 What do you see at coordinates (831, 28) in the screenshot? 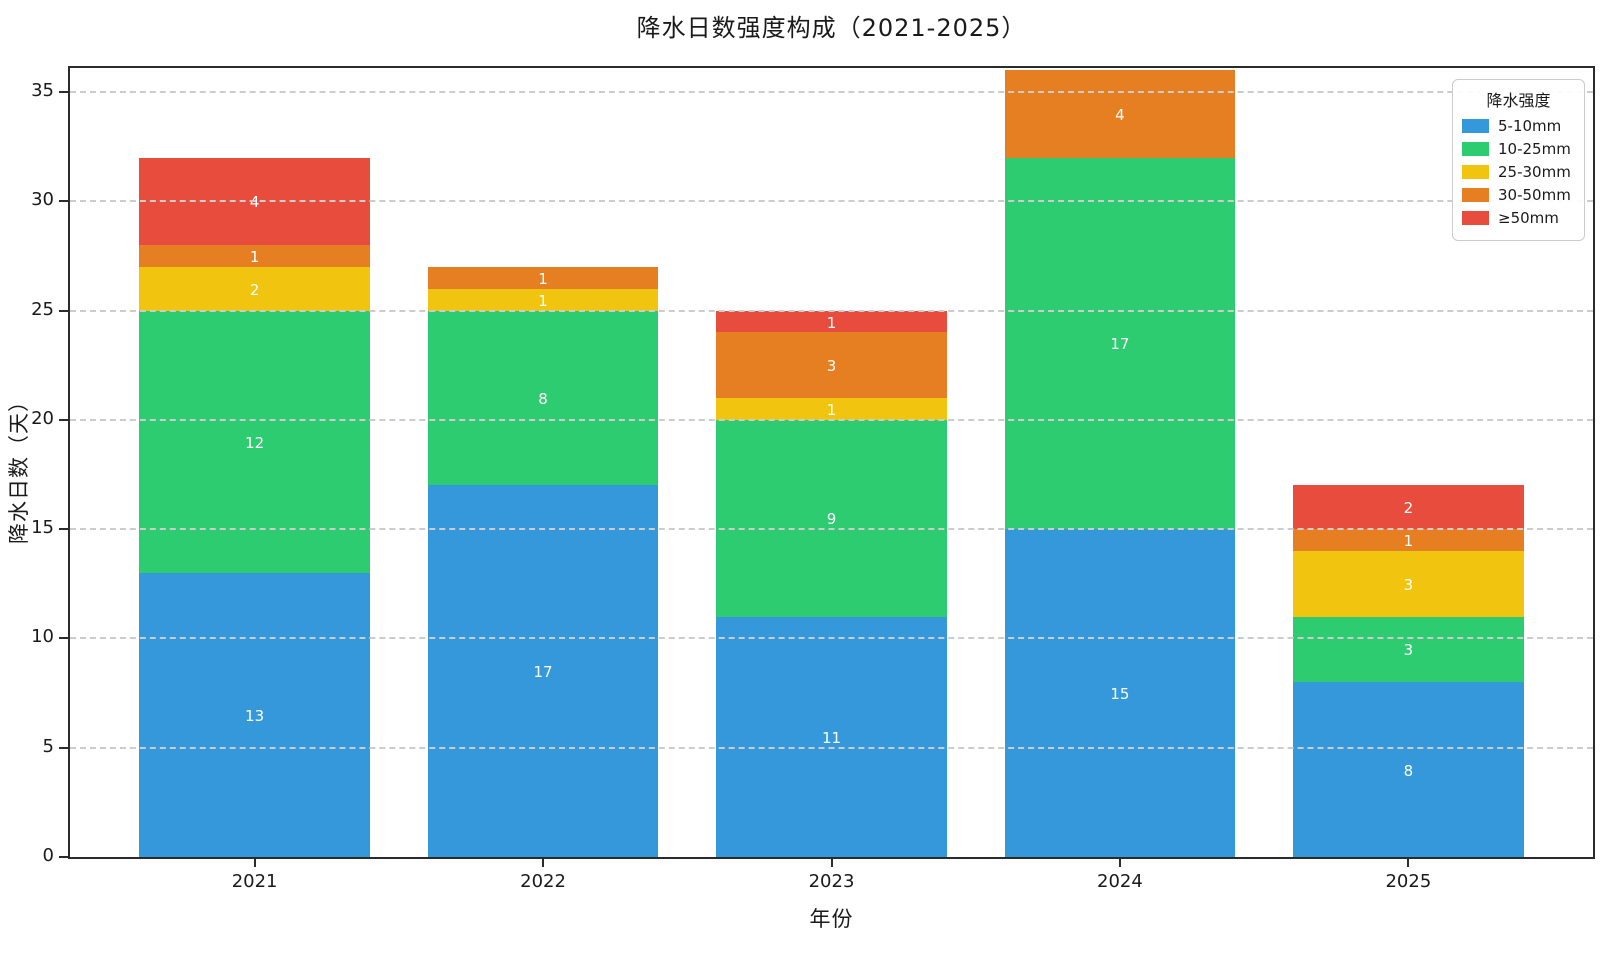
I see `chart-title: 降水日数强度构成（2021-2025）` at bounding box center [831, 28].